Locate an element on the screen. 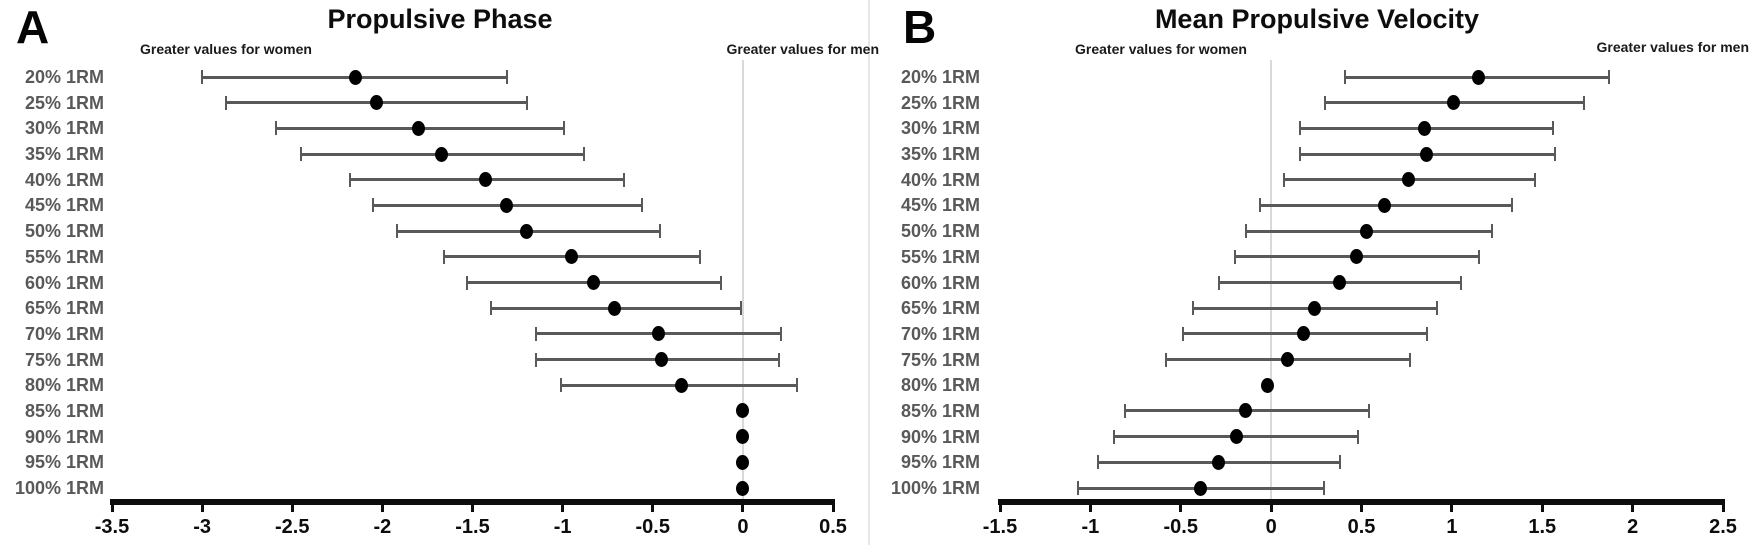 Image resolution: width=1750 pixels, height=545 pixels. row-label: 40% 1RM is located at coordinates (64, 179).